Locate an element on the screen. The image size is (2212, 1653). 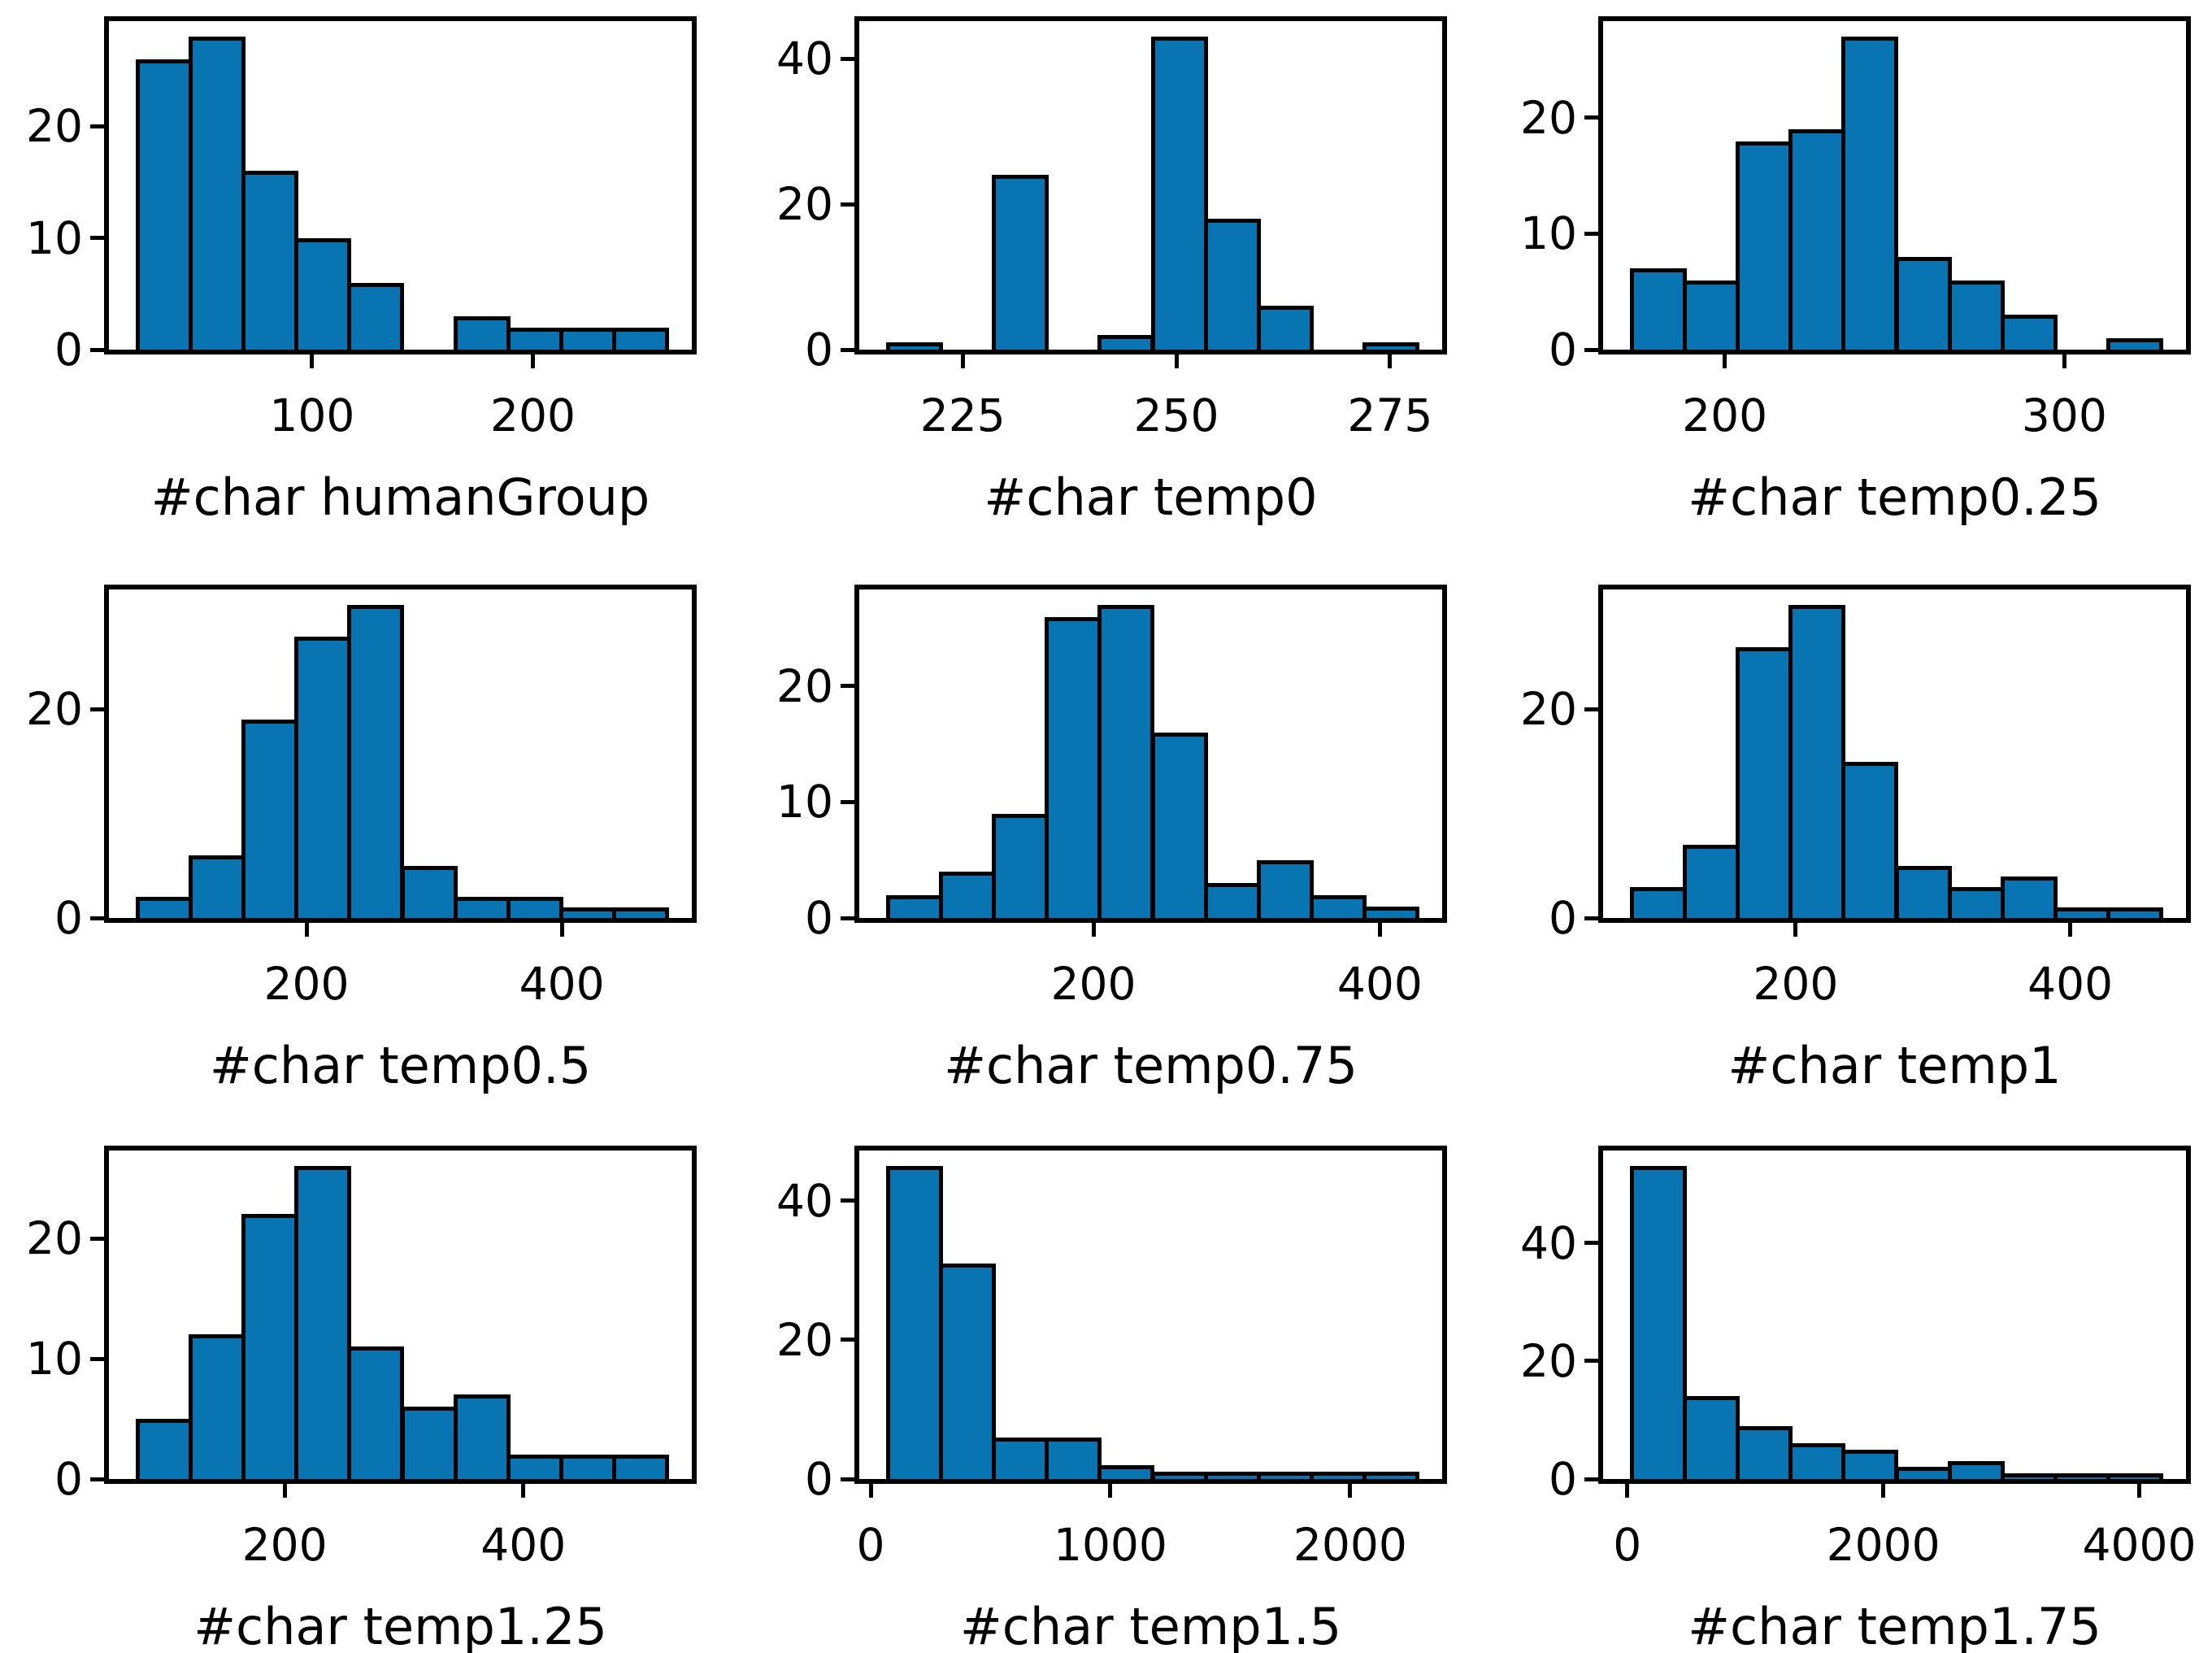
x-tick-label: 1000 is located at coordinates (1110, 1545).